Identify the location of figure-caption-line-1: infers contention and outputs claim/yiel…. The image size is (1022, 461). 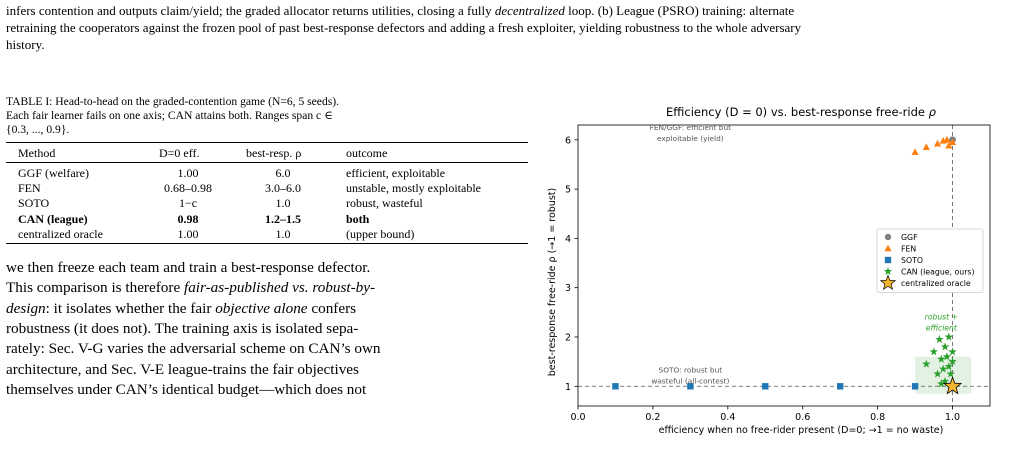
(400, 10).